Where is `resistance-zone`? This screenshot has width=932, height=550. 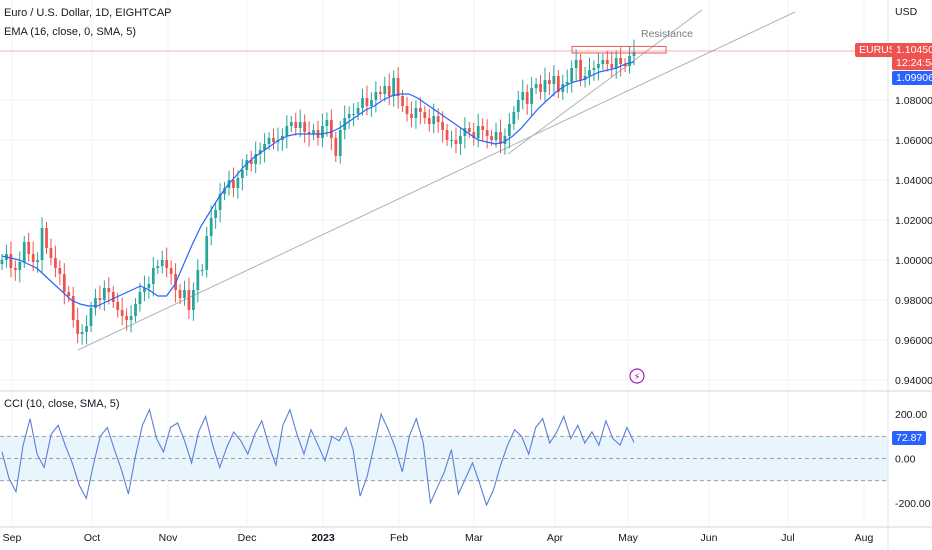 resistance-zone is located at coordinates (444, 49).